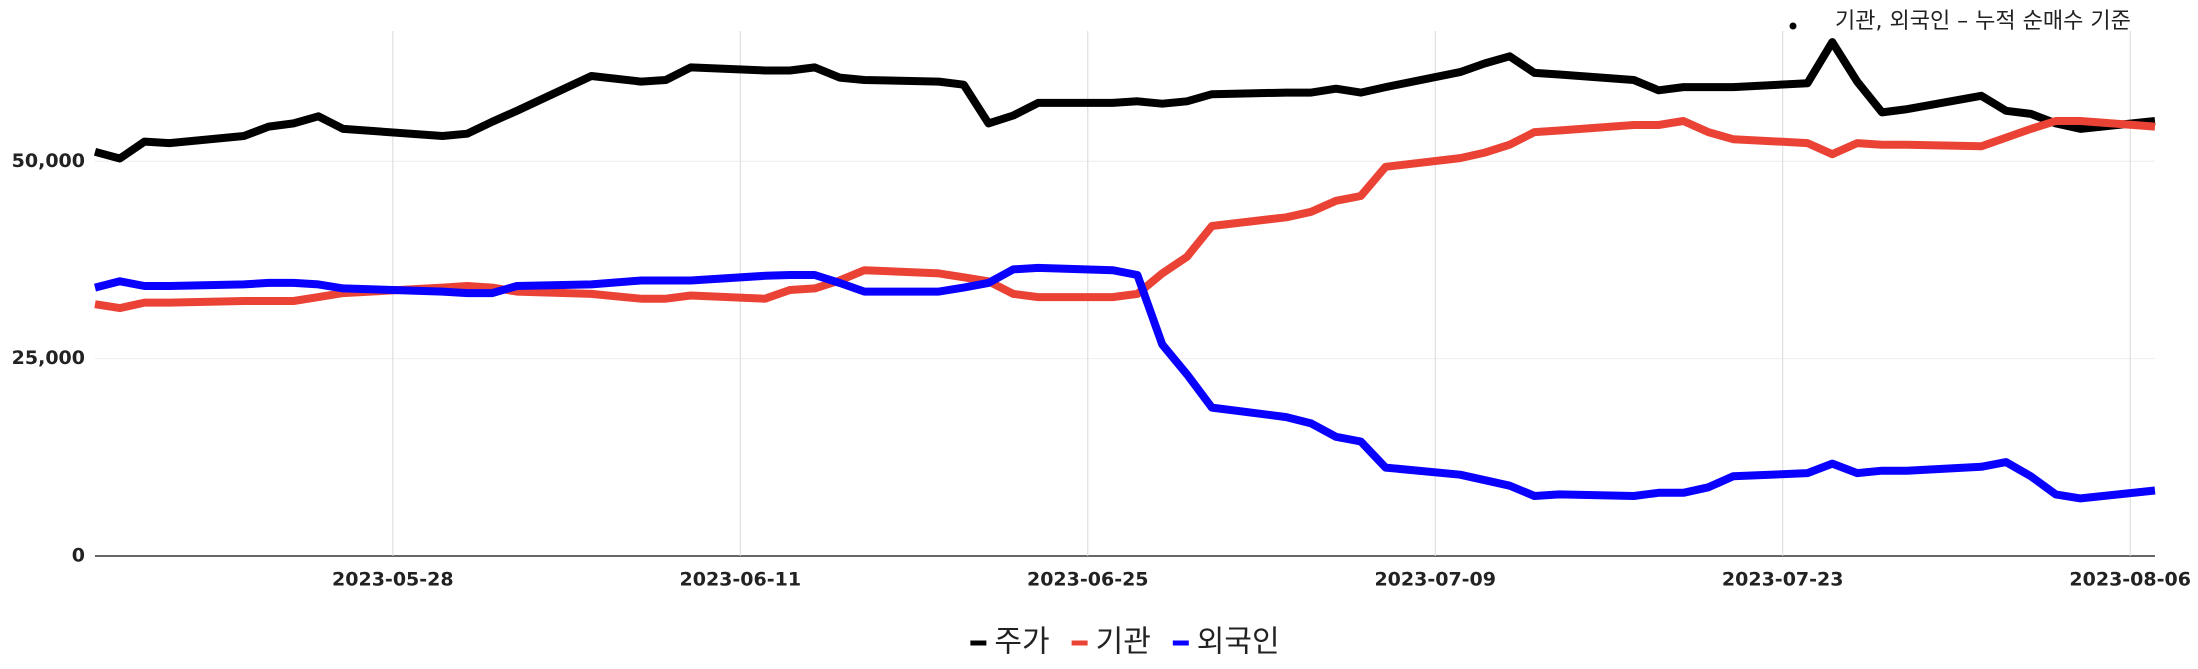  I want to click on y-tick-label: 0, so click(78, 556).